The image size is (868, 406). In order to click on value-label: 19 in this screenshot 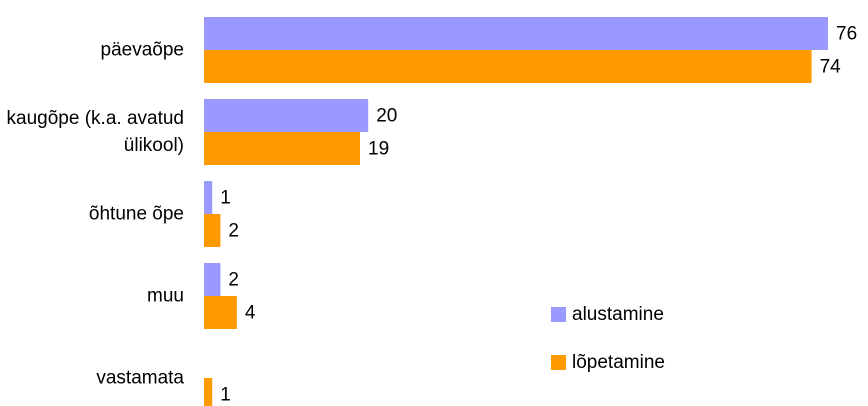, I will do `click(378, 149)`.